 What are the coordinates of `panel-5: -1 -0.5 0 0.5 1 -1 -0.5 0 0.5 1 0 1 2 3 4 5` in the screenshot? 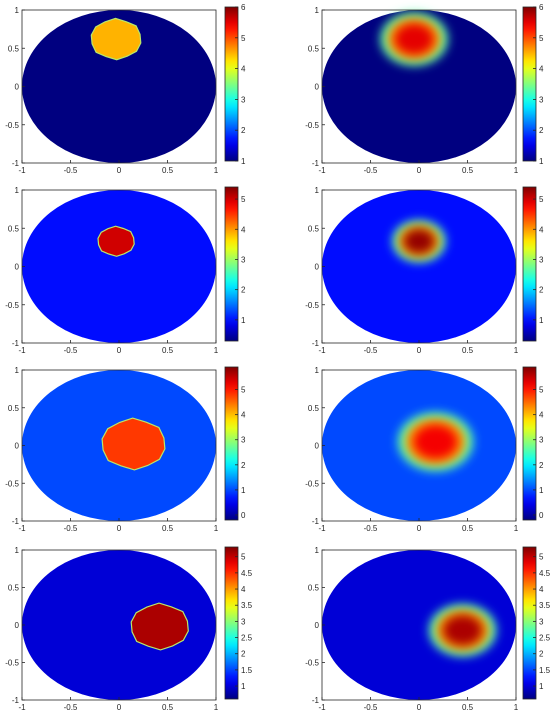 It's located at (125, 449).